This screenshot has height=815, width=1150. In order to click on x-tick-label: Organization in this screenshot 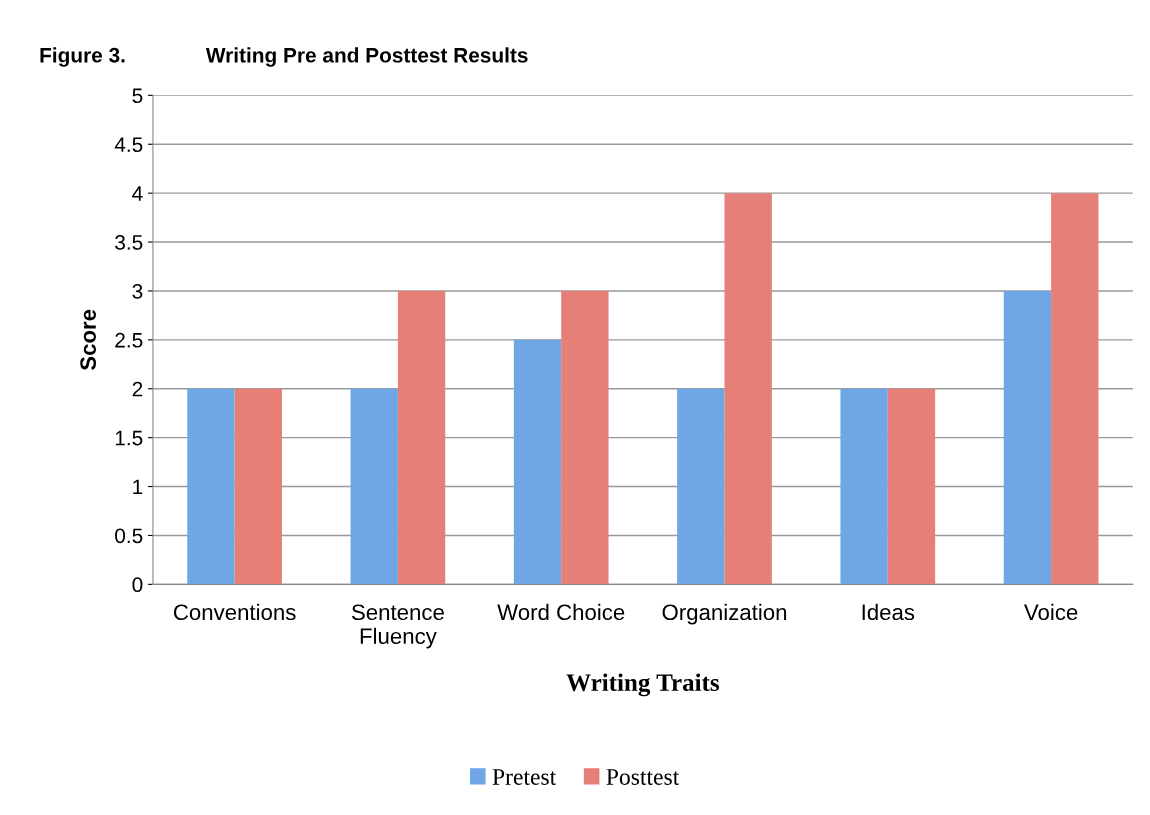, I will do `click(724, 614)`.